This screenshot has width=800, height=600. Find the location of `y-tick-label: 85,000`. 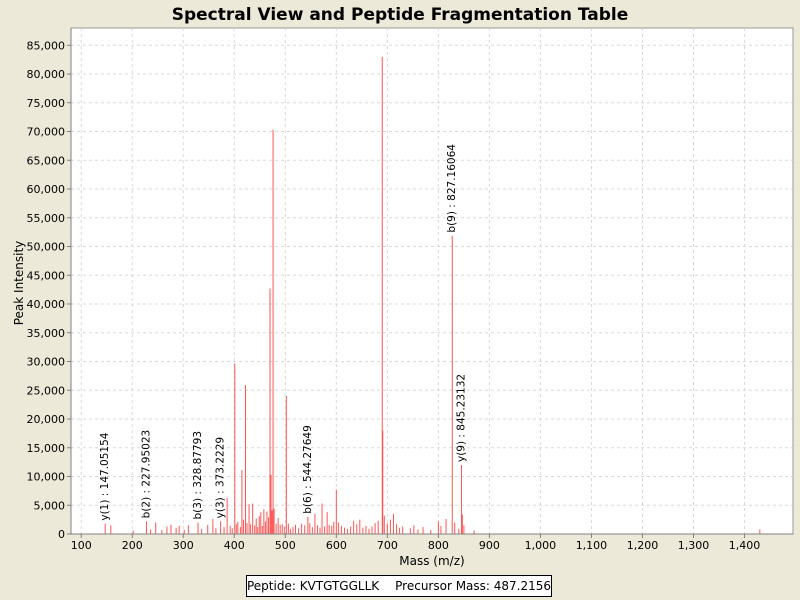

y-tick-label: 85,000 is located at coordinates (46, 45).